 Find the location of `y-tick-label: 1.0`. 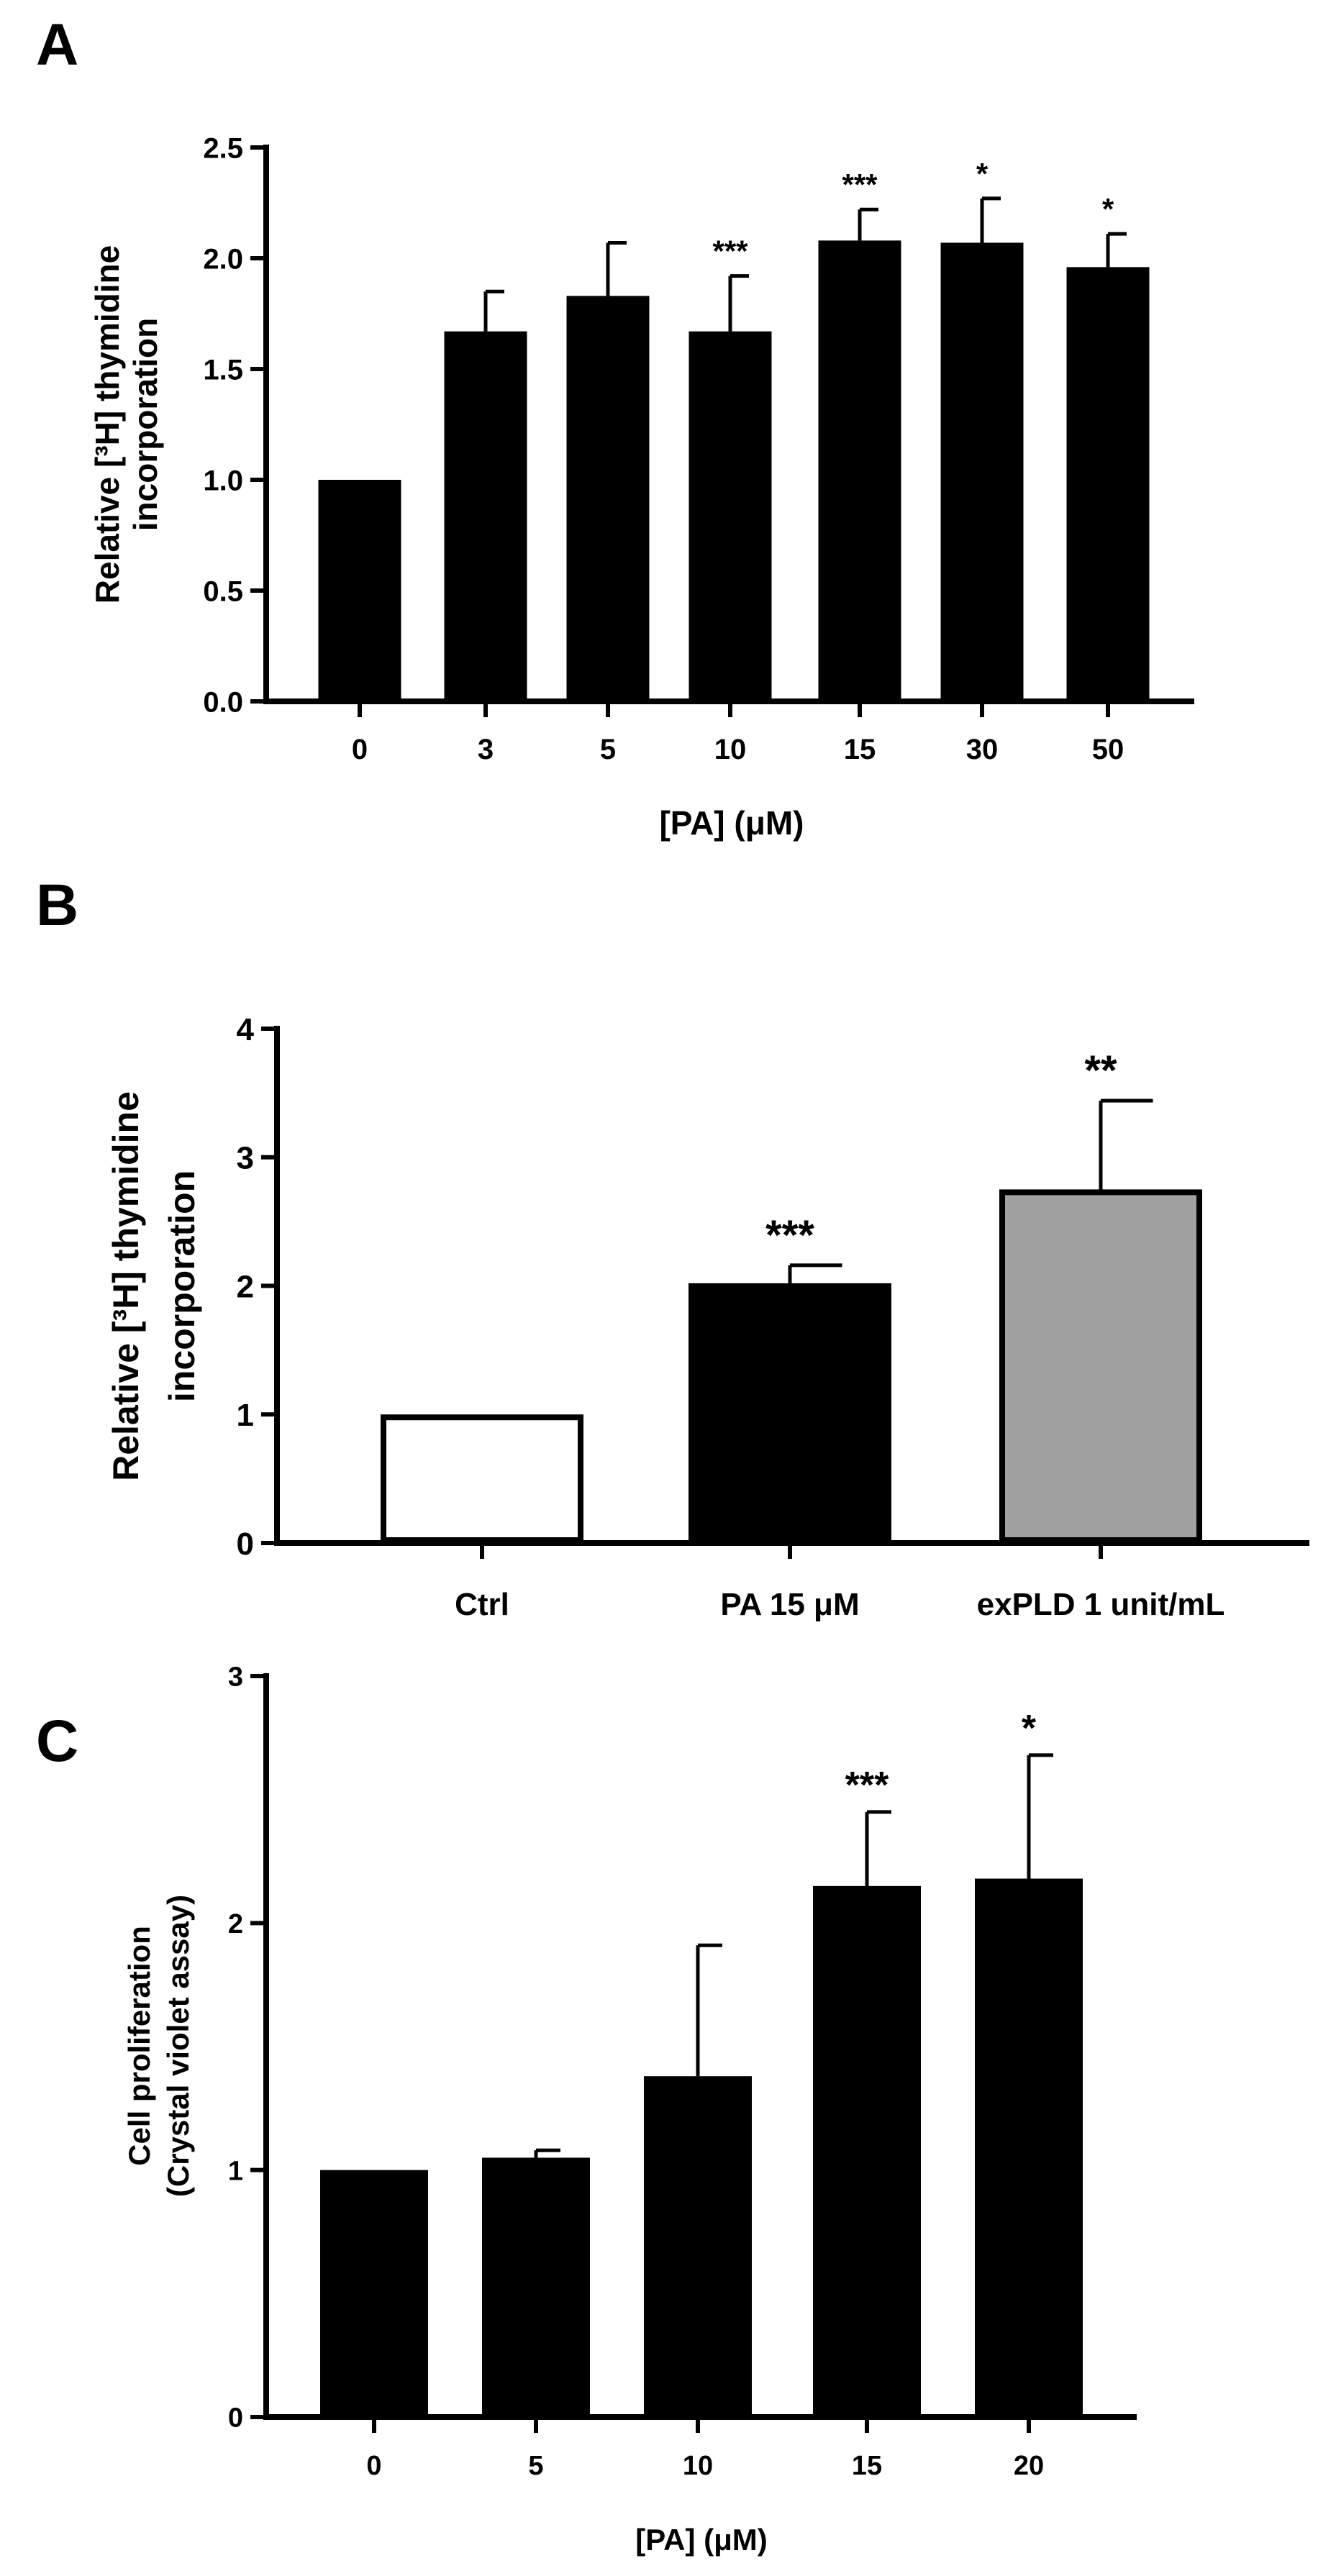

y-tick-label: 1.0 is located at coordinates (223, 481).